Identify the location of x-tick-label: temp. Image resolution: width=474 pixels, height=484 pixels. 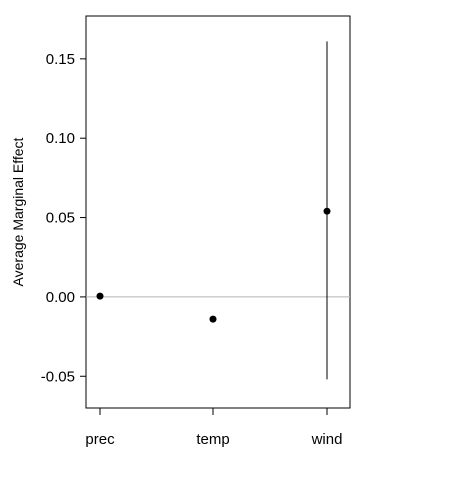
(212, 439).